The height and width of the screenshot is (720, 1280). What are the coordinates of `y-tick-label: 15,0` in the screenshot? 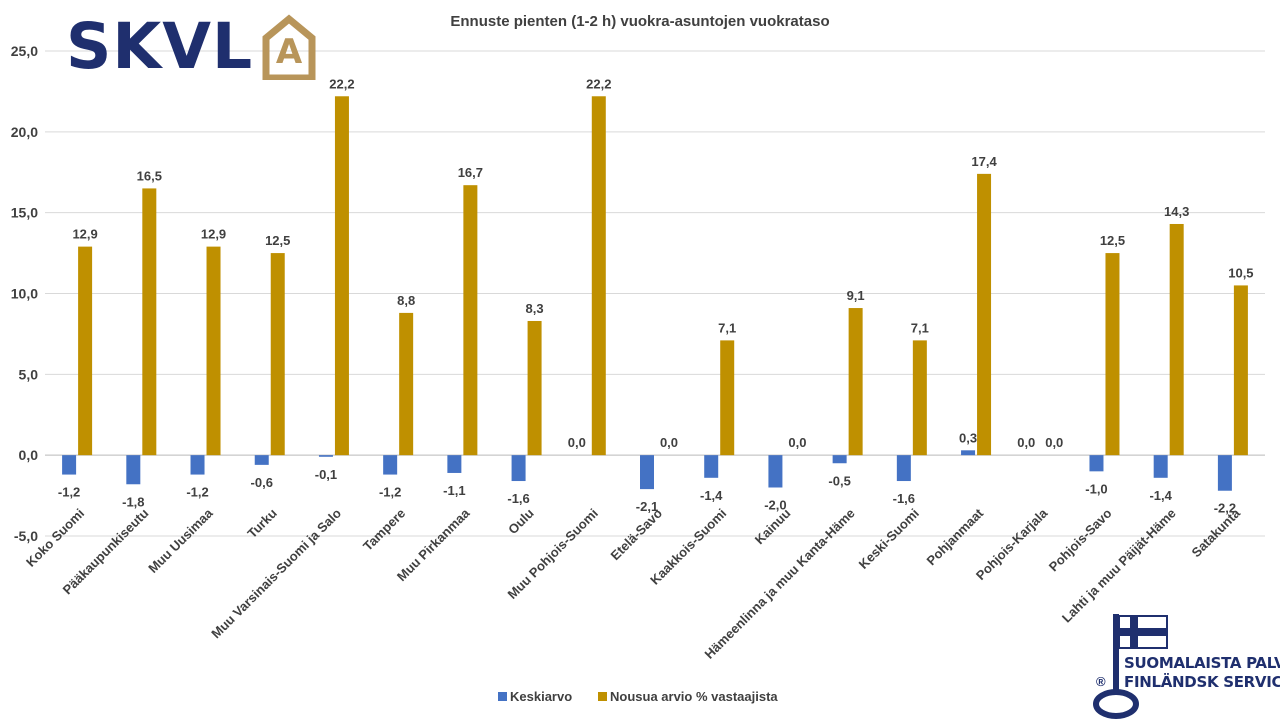 It's located at (24, 213).